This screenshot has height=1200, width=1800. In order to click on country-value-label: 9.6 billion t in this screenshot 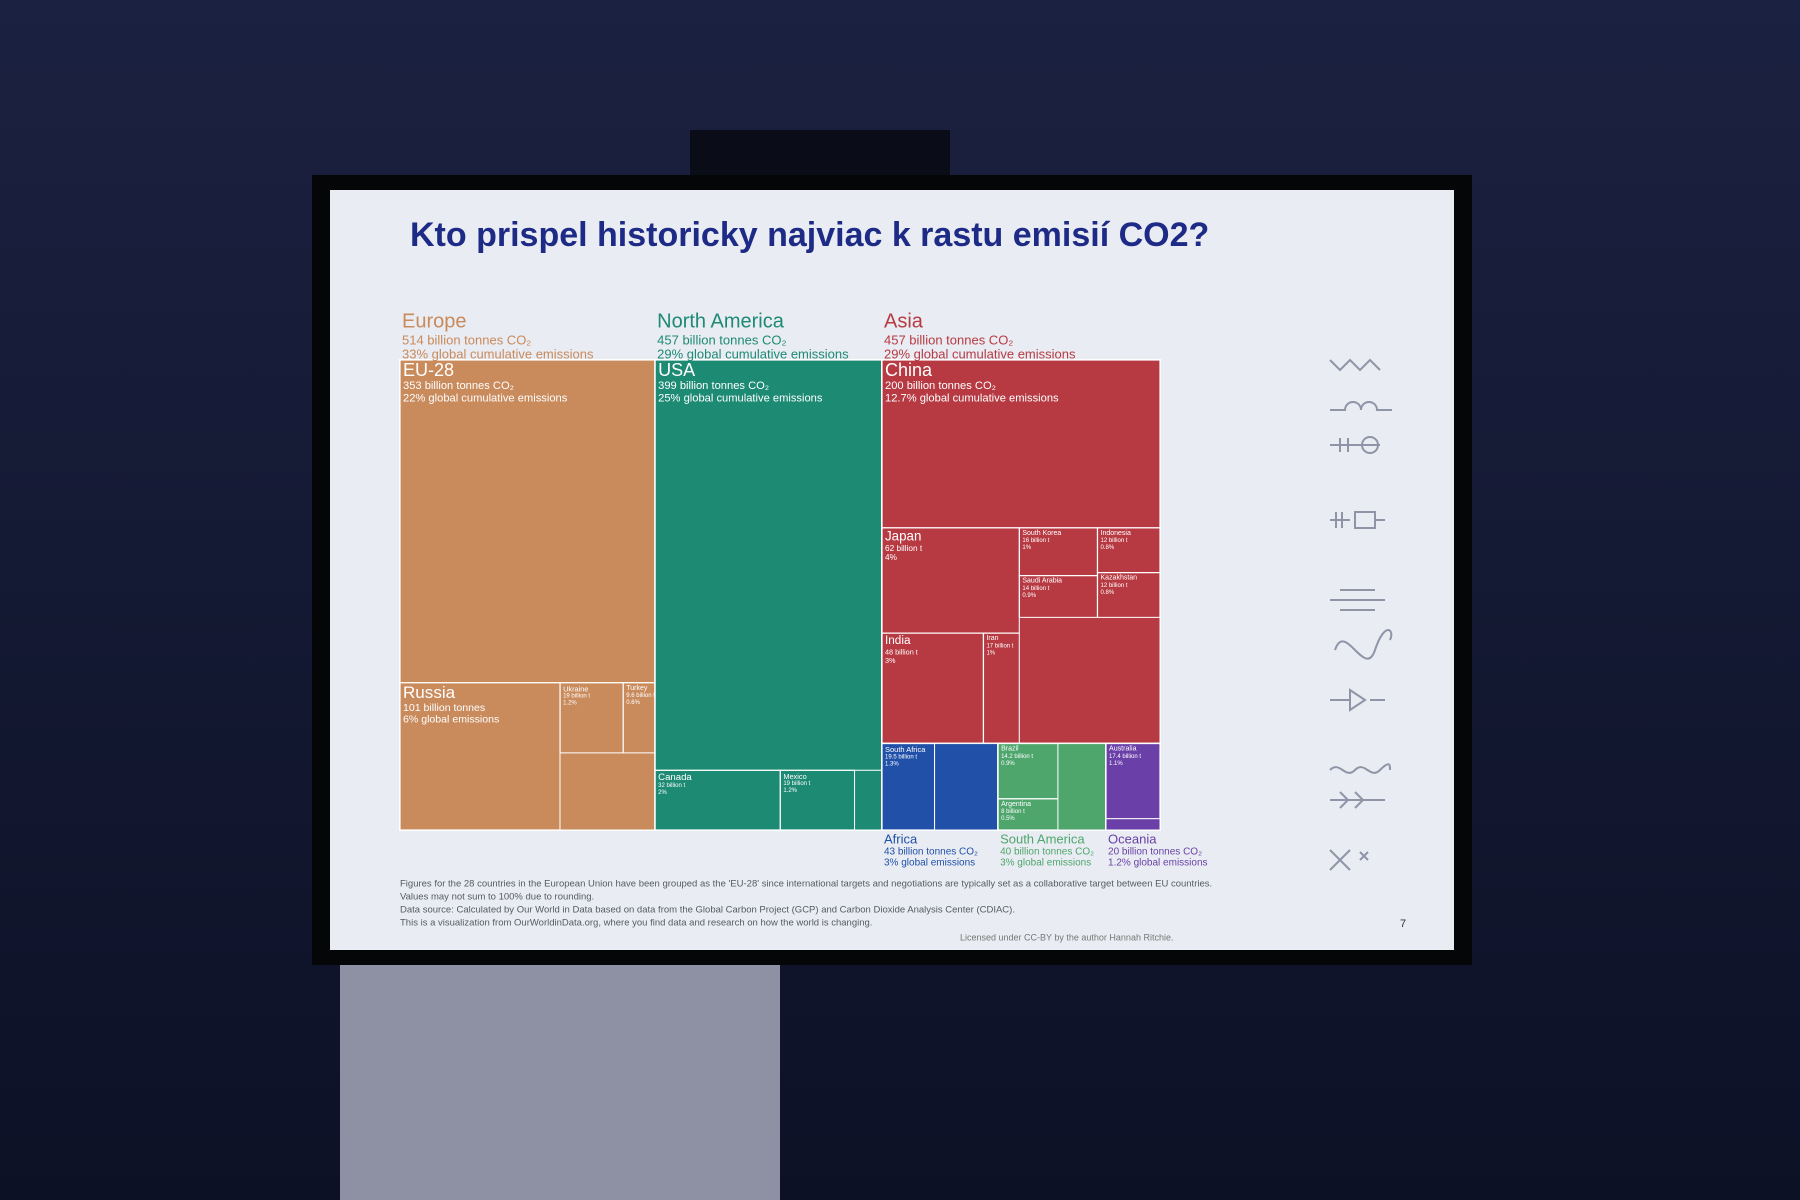, I will do `click(640, 696)`.